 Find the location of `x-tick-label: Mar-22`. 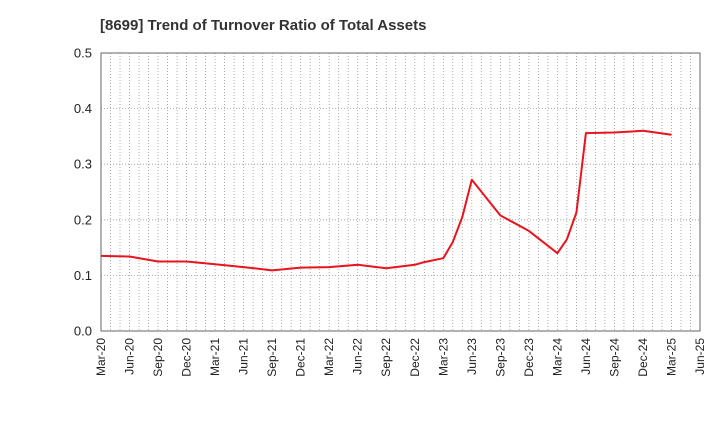

x-tick-label: Mar-22 is located at coordinates (329, 357).